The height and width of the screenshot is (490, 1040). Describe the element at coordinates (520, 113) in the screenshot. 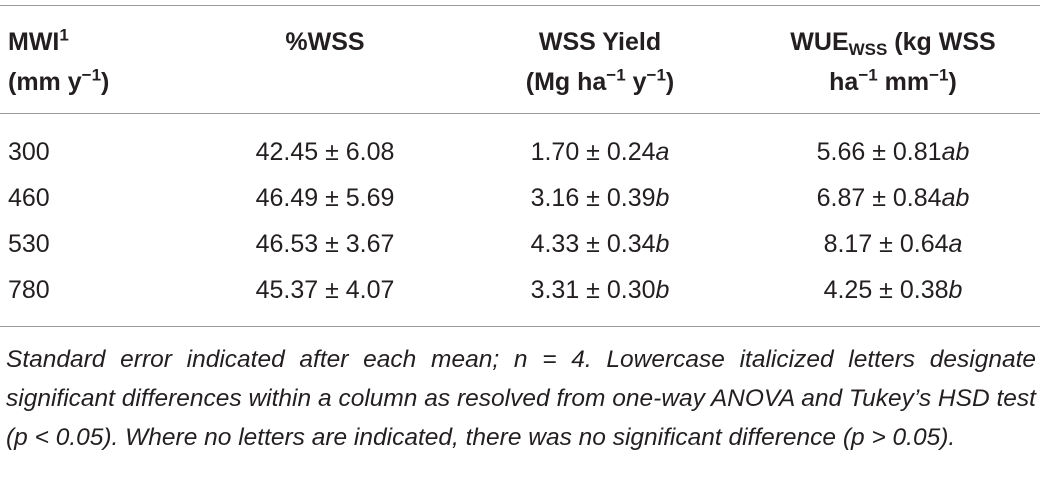

I see `header-rule` at that location.